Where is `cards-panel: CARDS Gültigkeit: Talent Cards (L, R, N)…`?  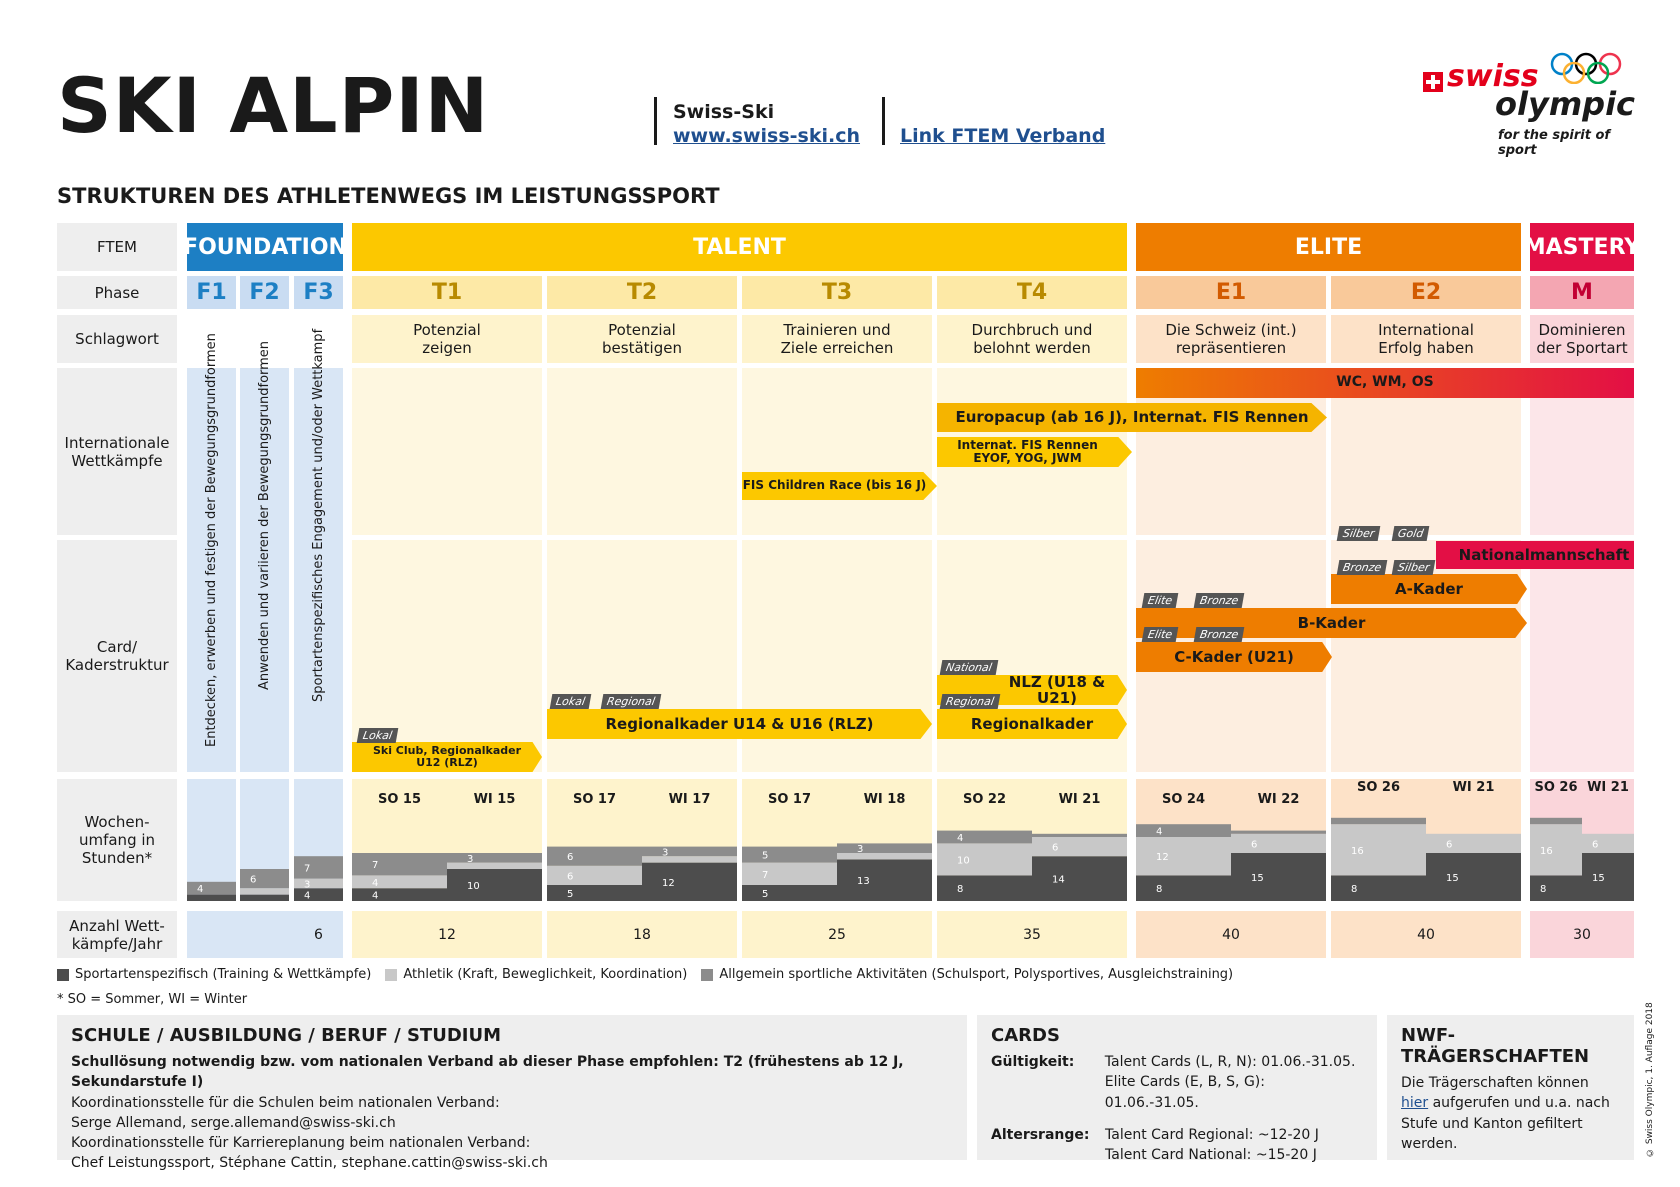 cards-panel: CARDS Gültigkeit: Talent Cards (L, R, N)… is located at coordinates (1177, 1089).